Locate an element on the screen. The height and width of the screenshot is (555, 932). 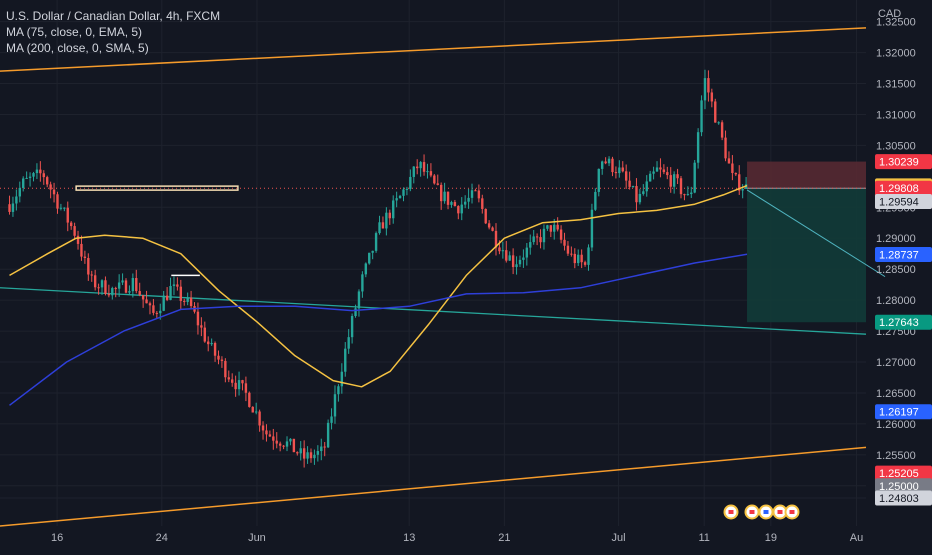
event-flags is located at coordinates (761, 512).